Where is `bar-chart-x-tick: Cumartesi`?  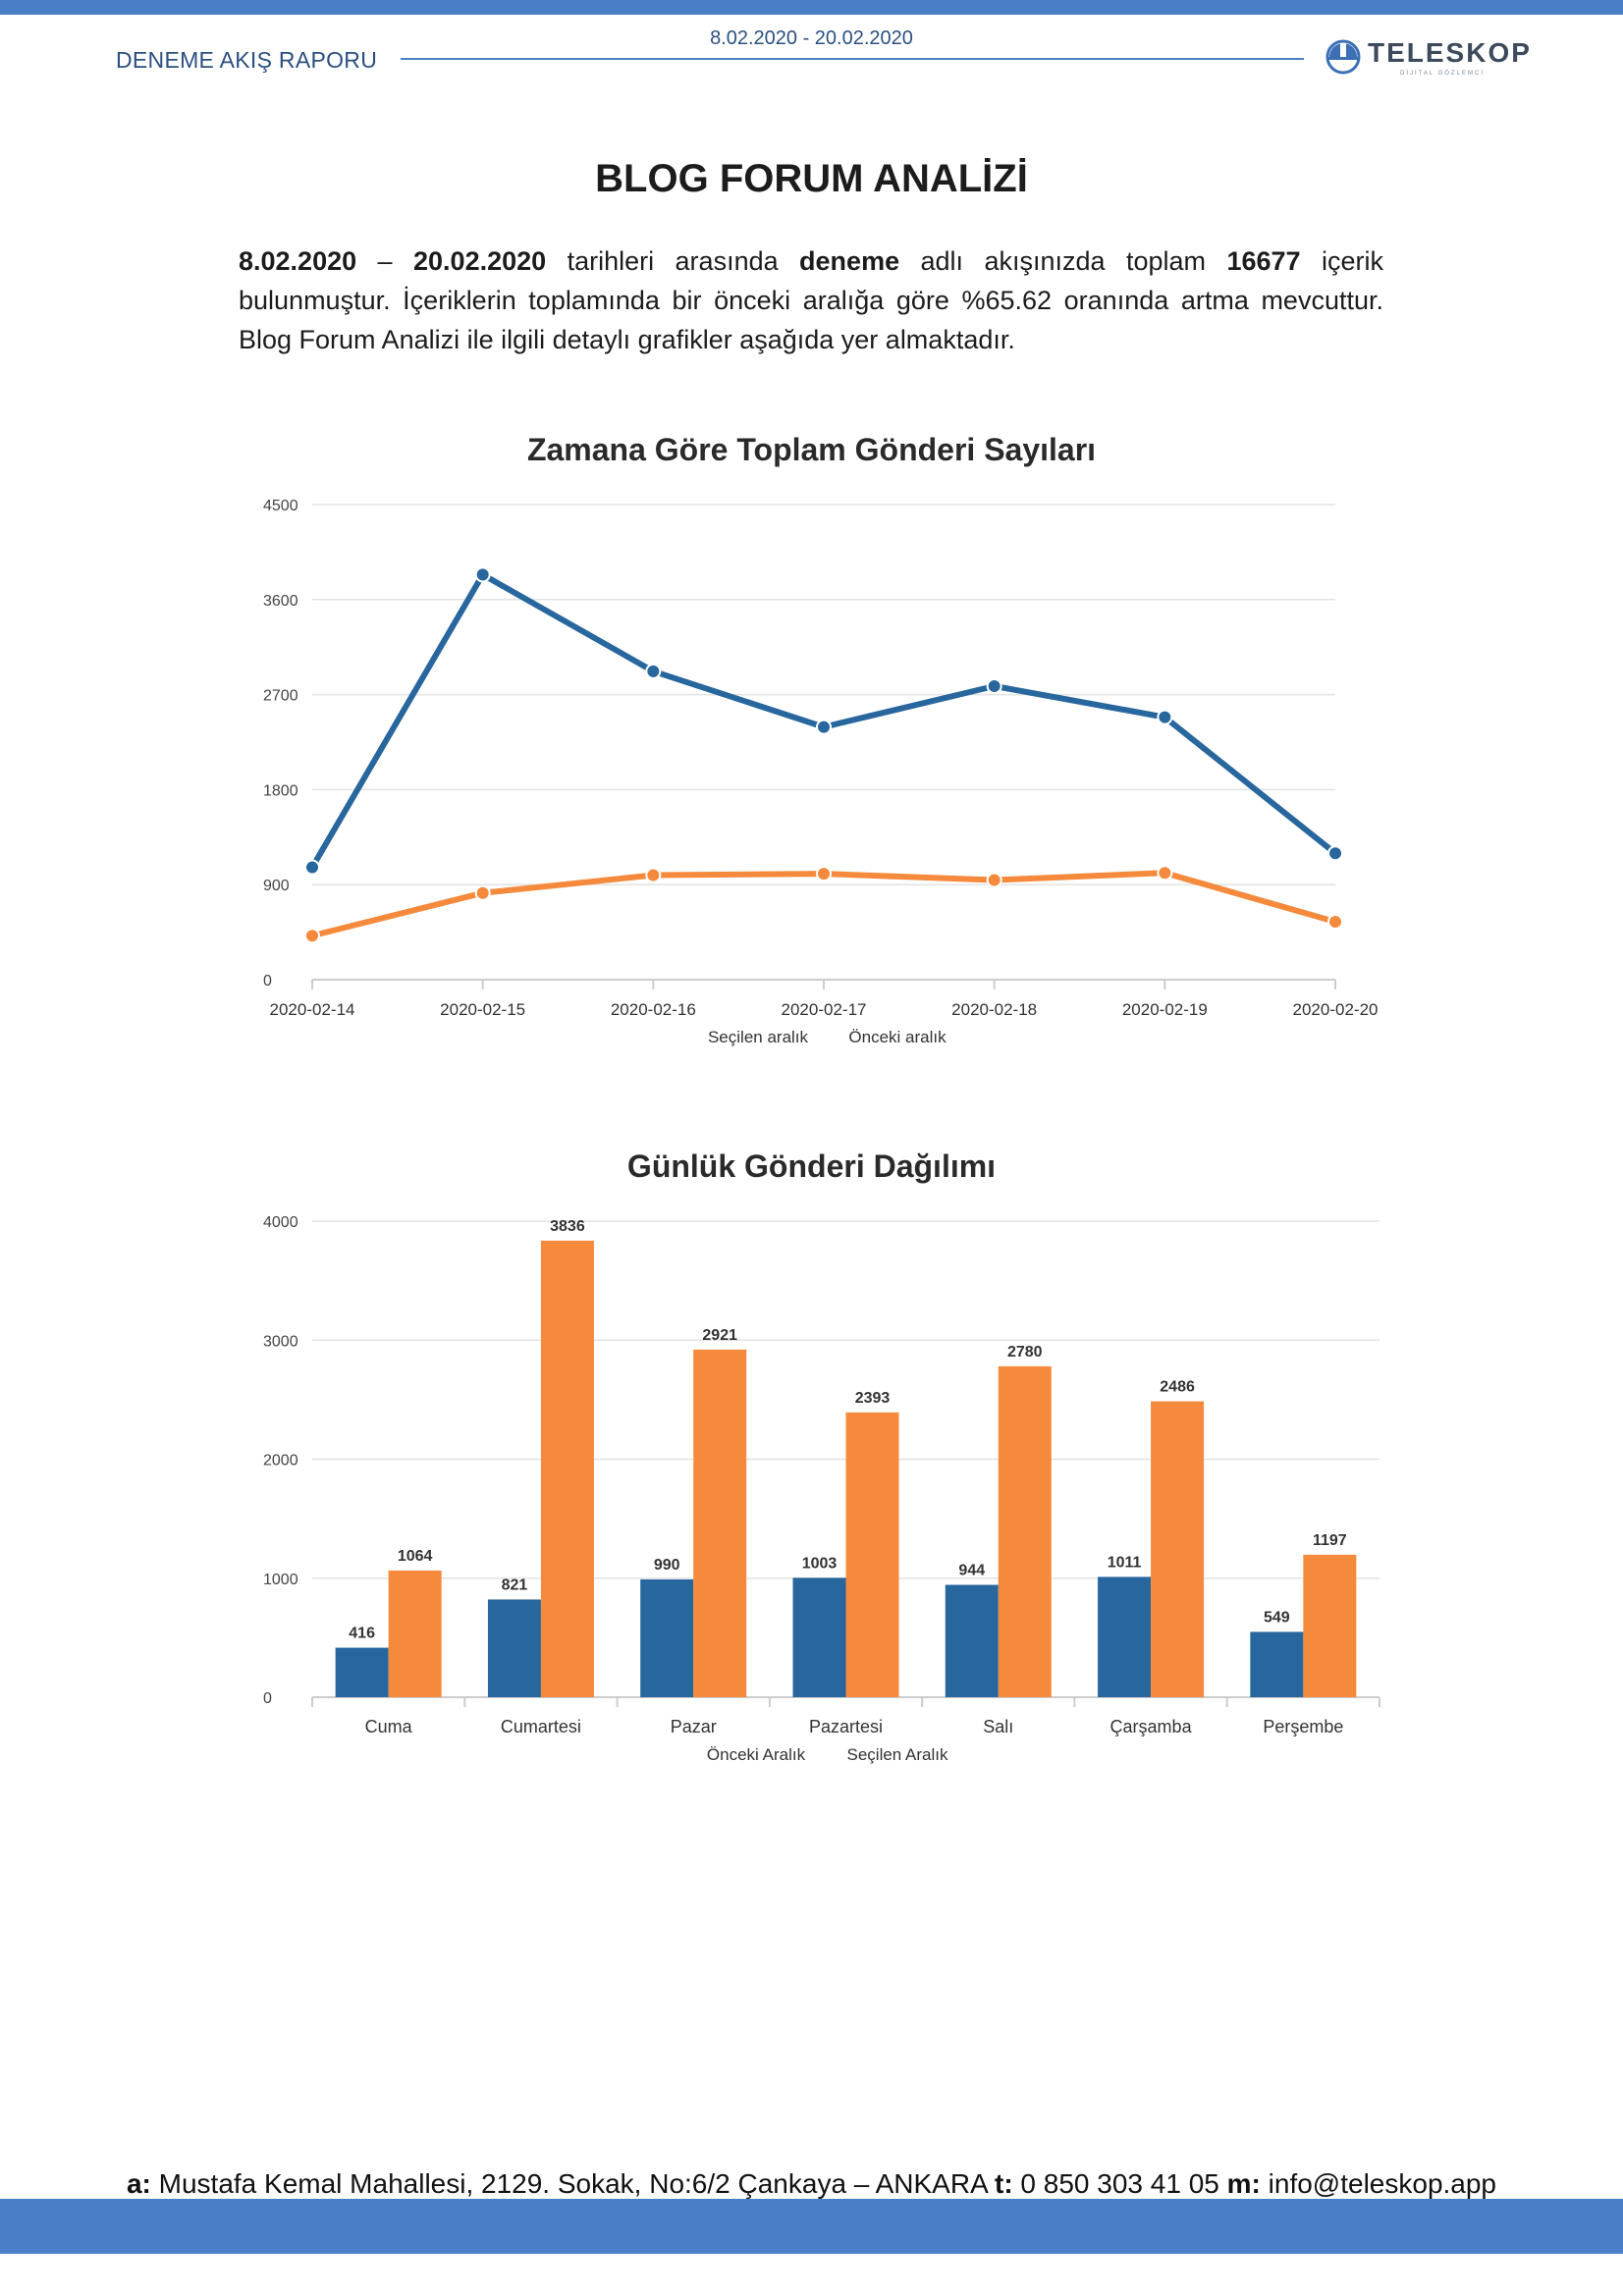 bar-chart-x-tick: Cumartesi is located at coordinates (541, 1726).